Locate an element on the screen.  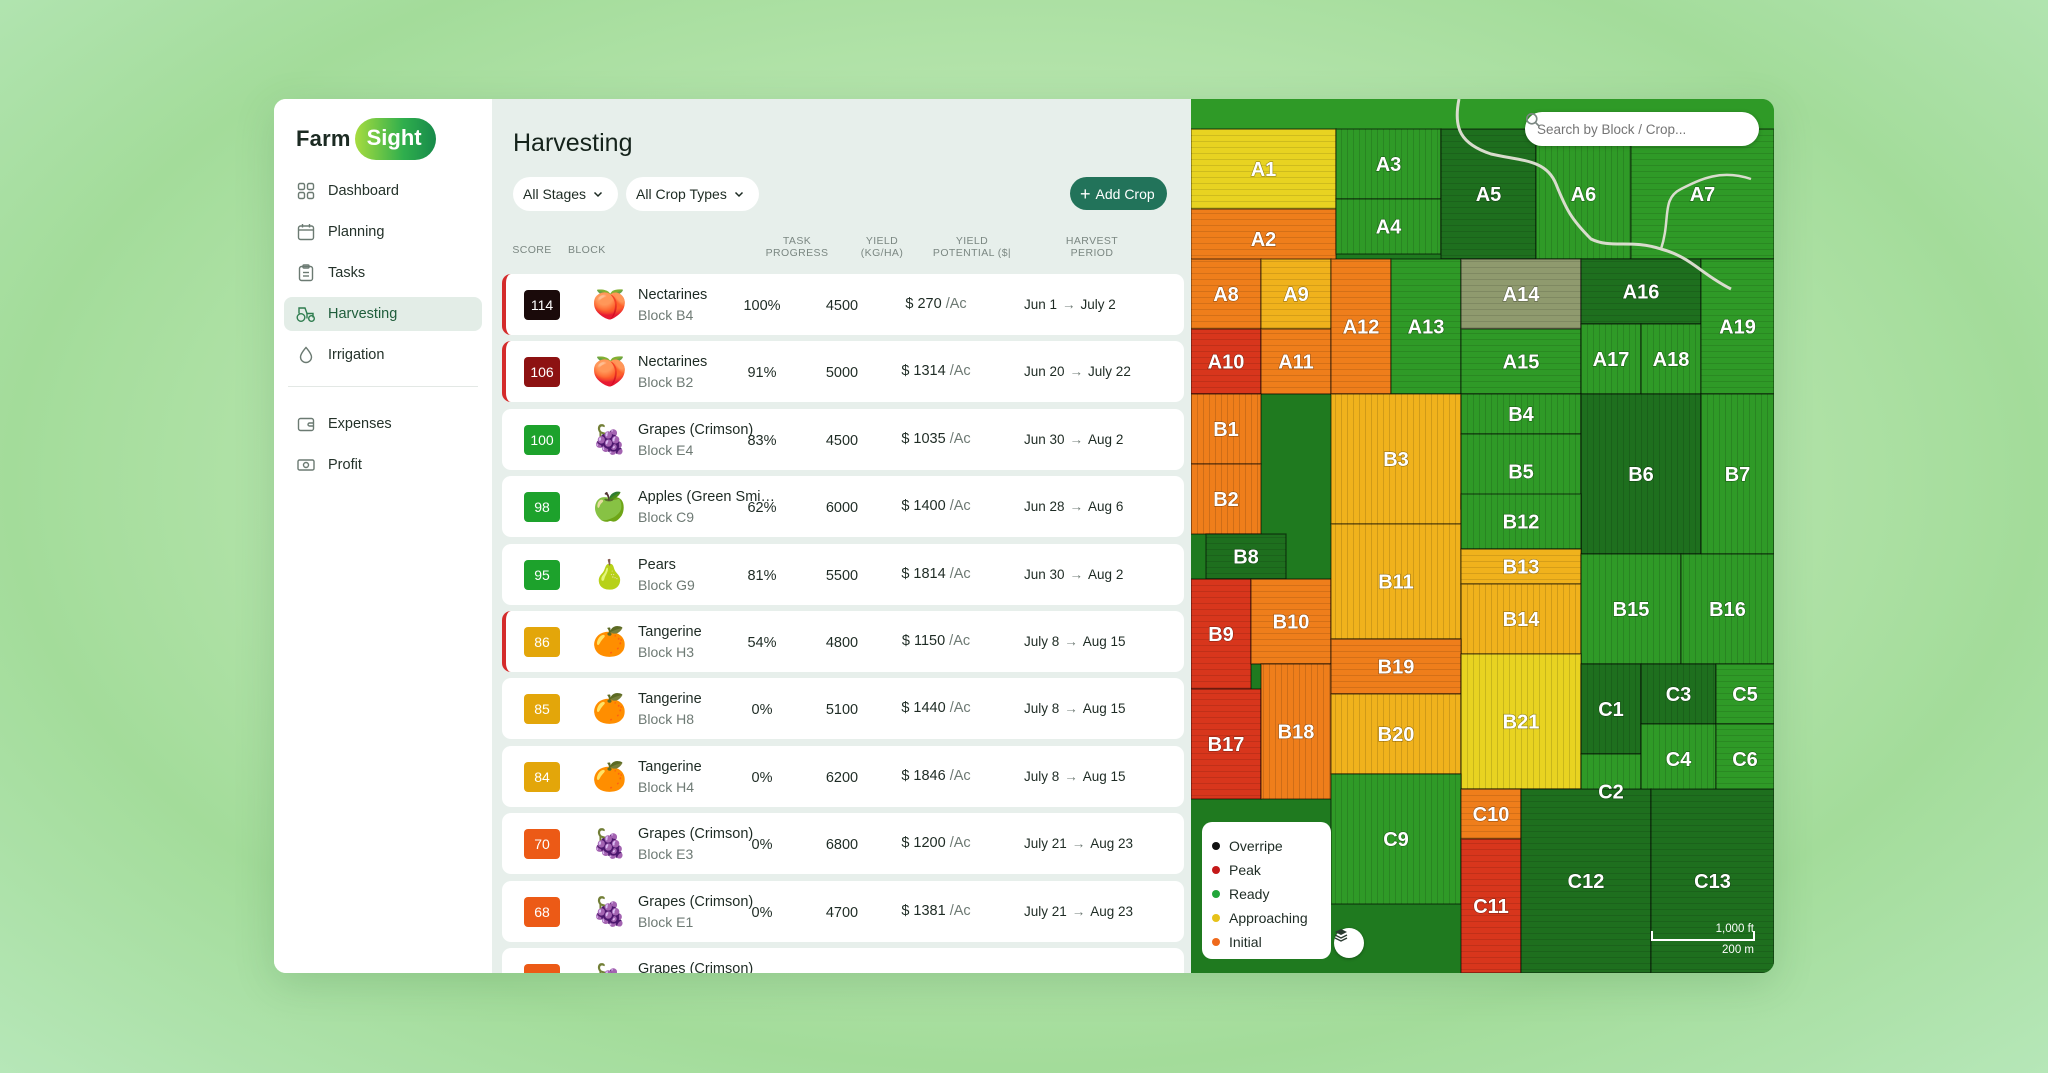
search-icon is located at coordinates (1533, 120).